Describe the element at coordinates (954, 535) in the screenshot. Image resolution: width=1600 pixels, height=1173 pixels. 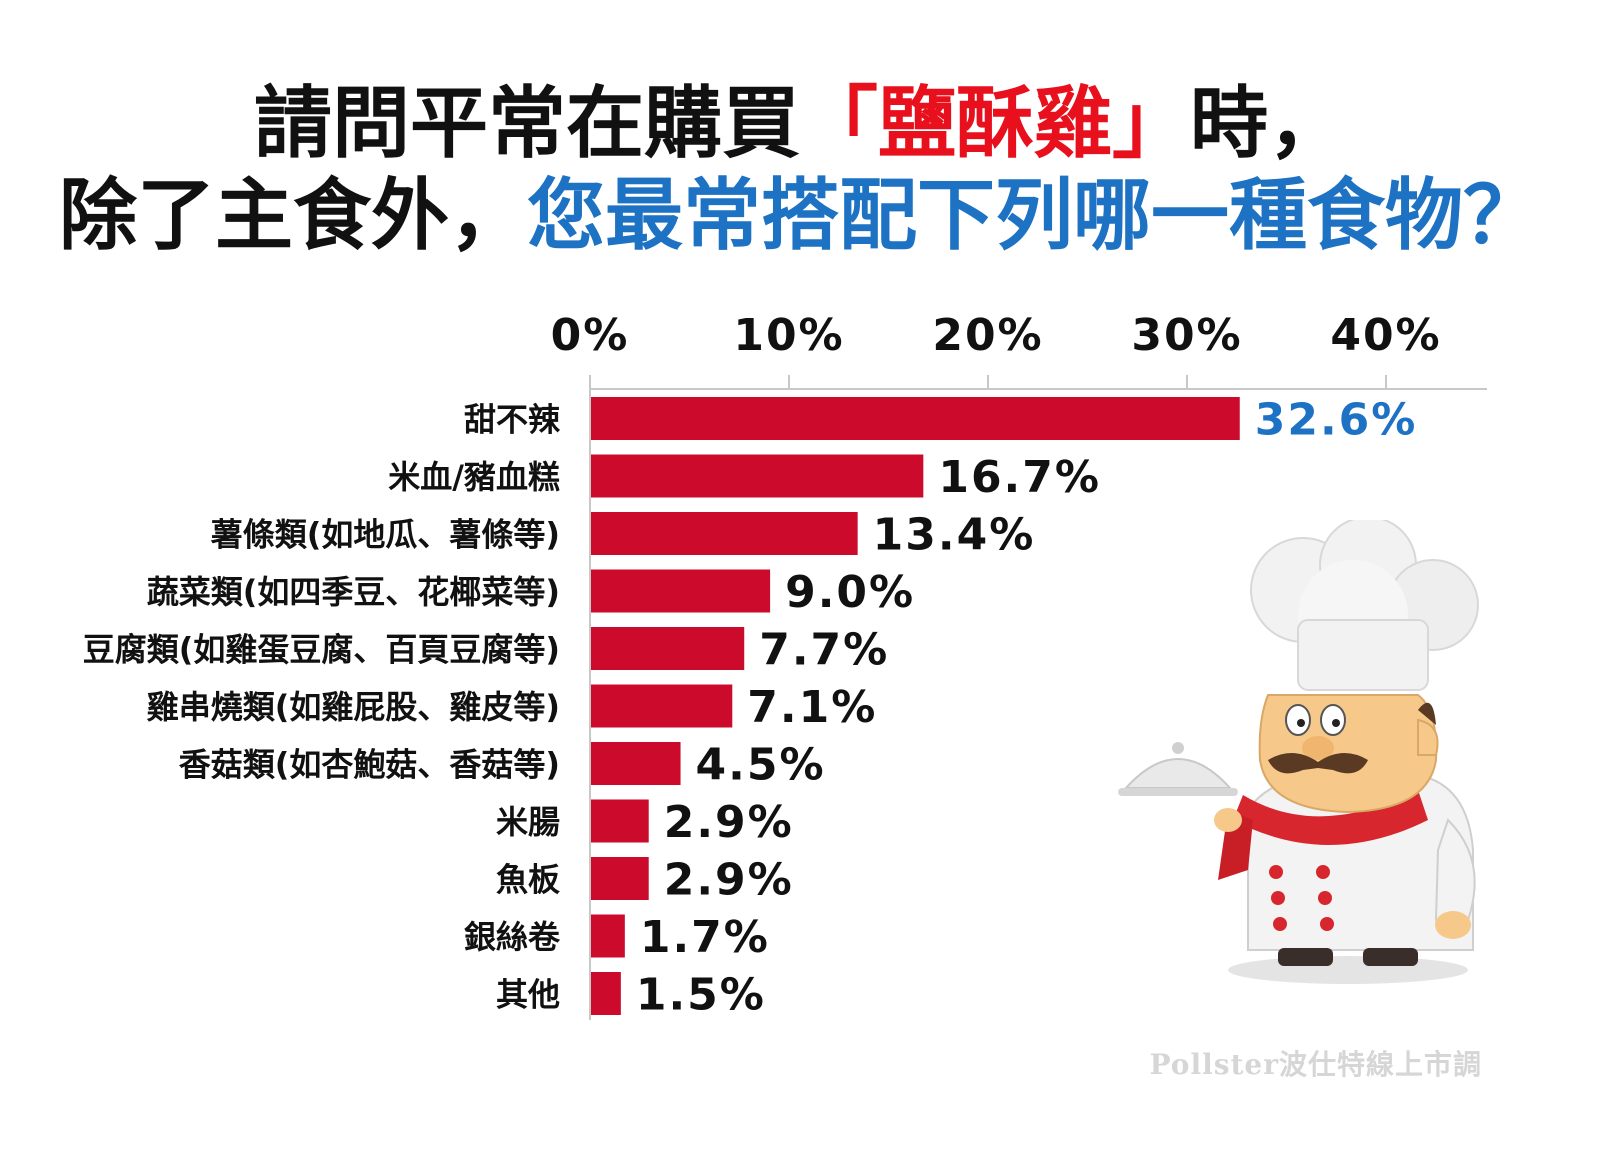
I see `value-label: 13.4%` at that location.